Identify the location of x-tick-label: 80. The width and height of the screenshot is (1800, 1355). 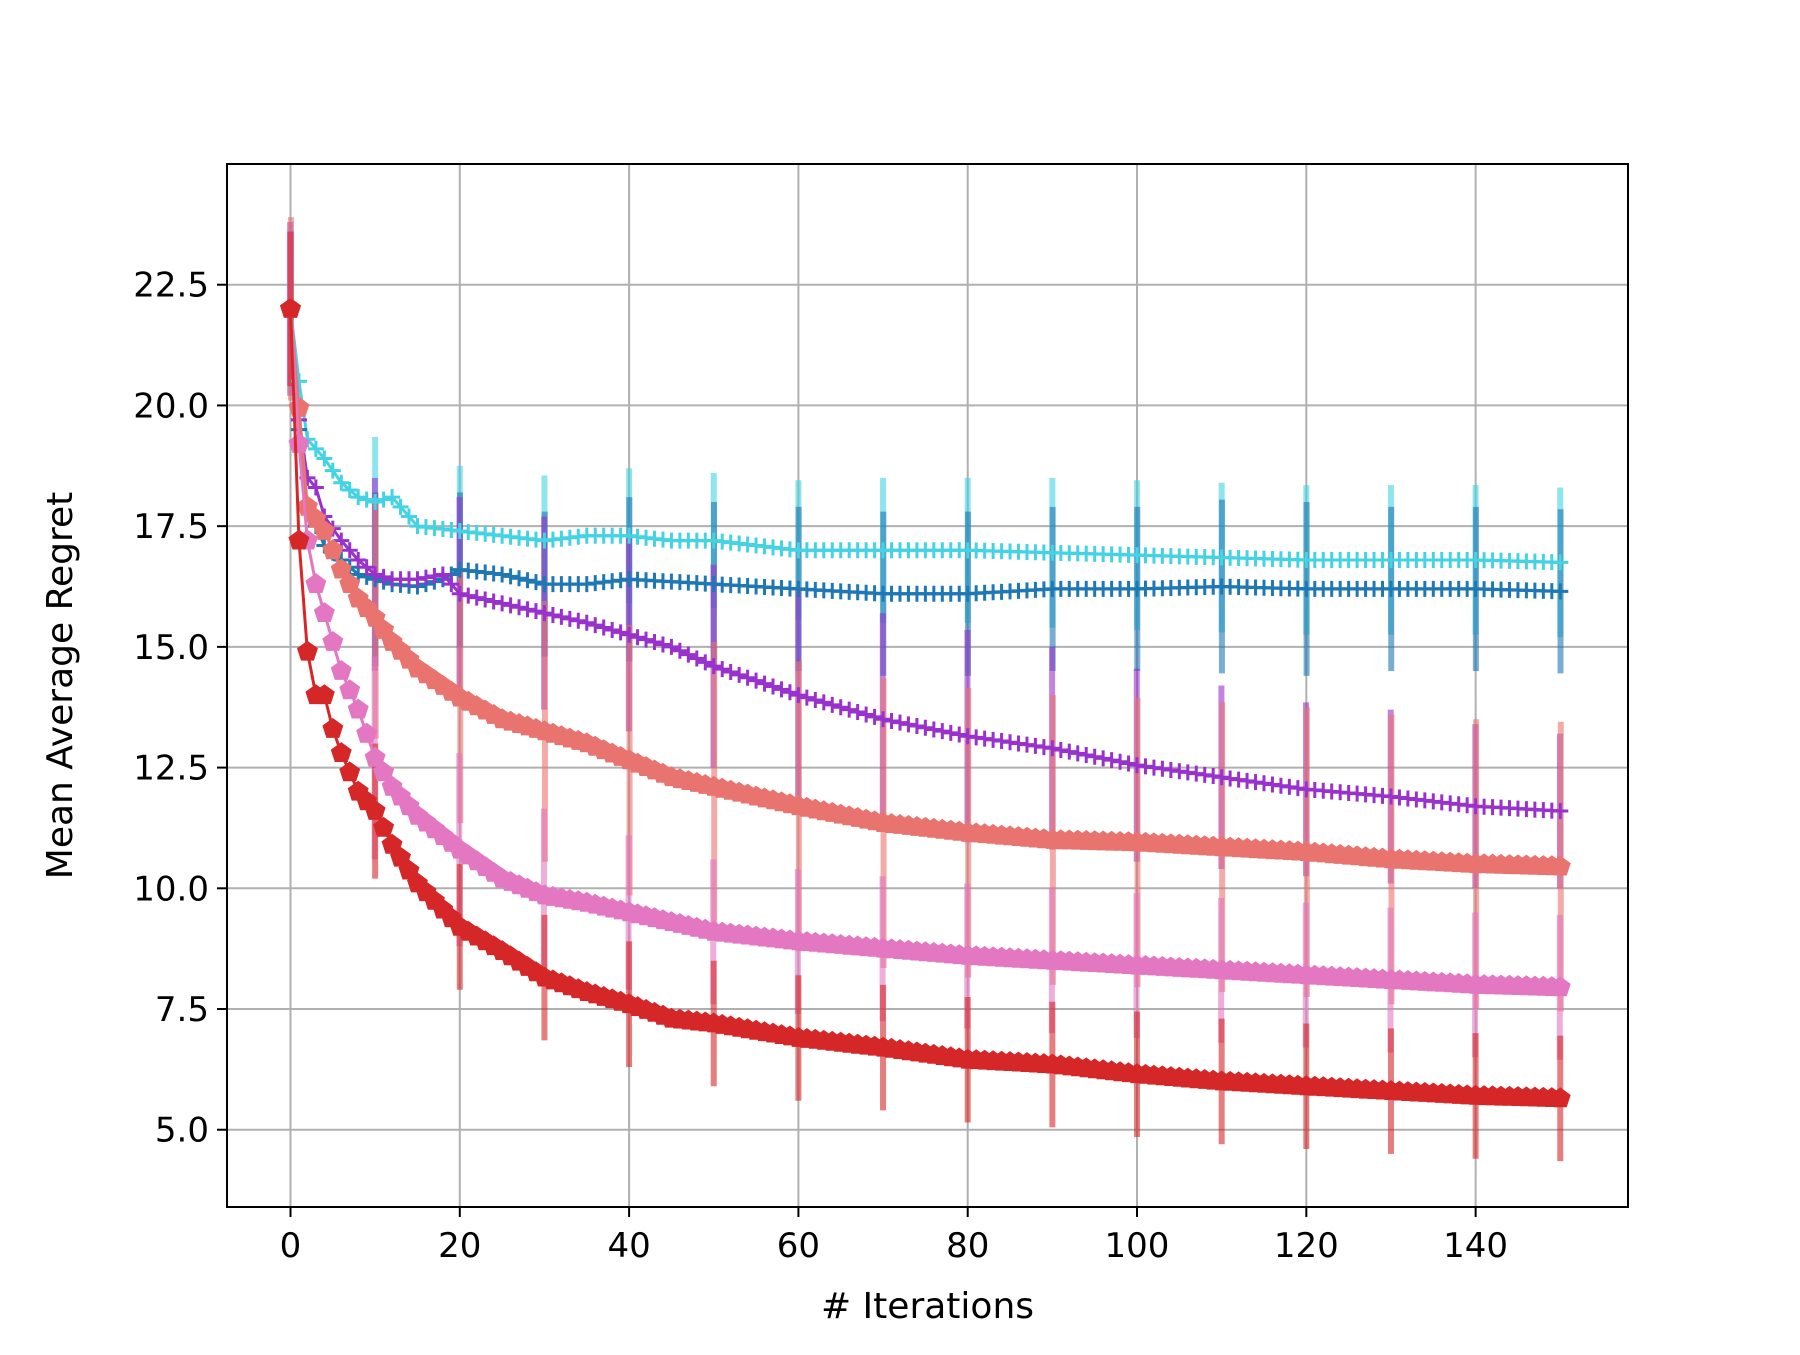
(967, 1246).